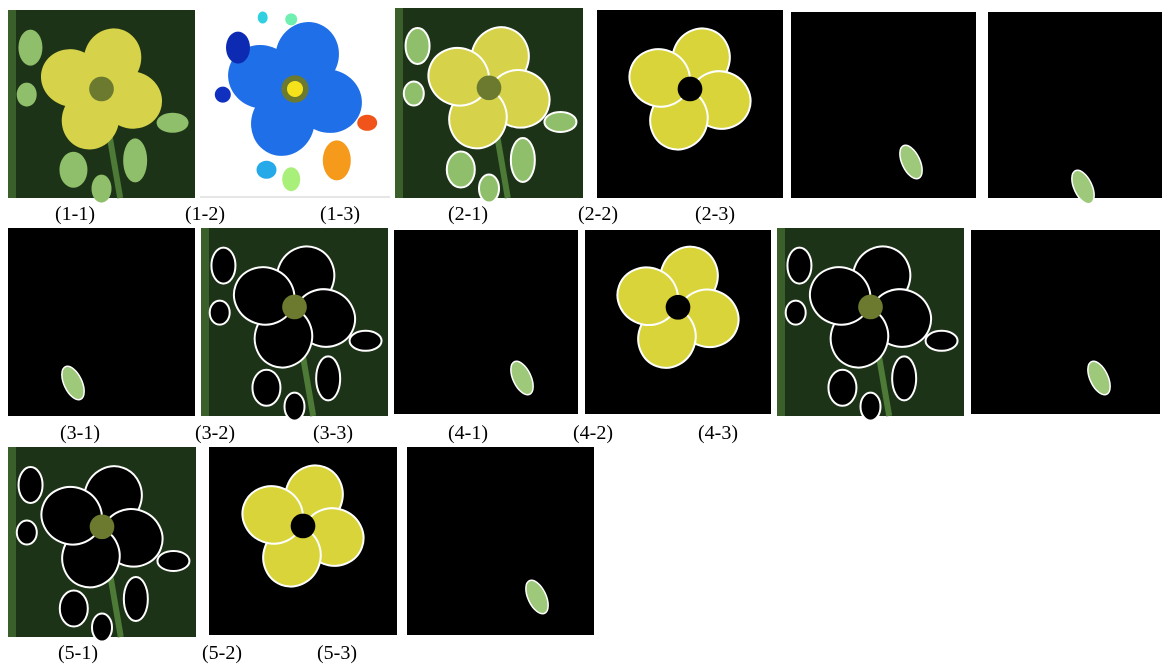 The width and height of the screenshot is (1162, 664). What do you see at coordinates (215, 433) in the screenshot?
I see `panel-label: (3-2)` at bounding box center [215, 433].